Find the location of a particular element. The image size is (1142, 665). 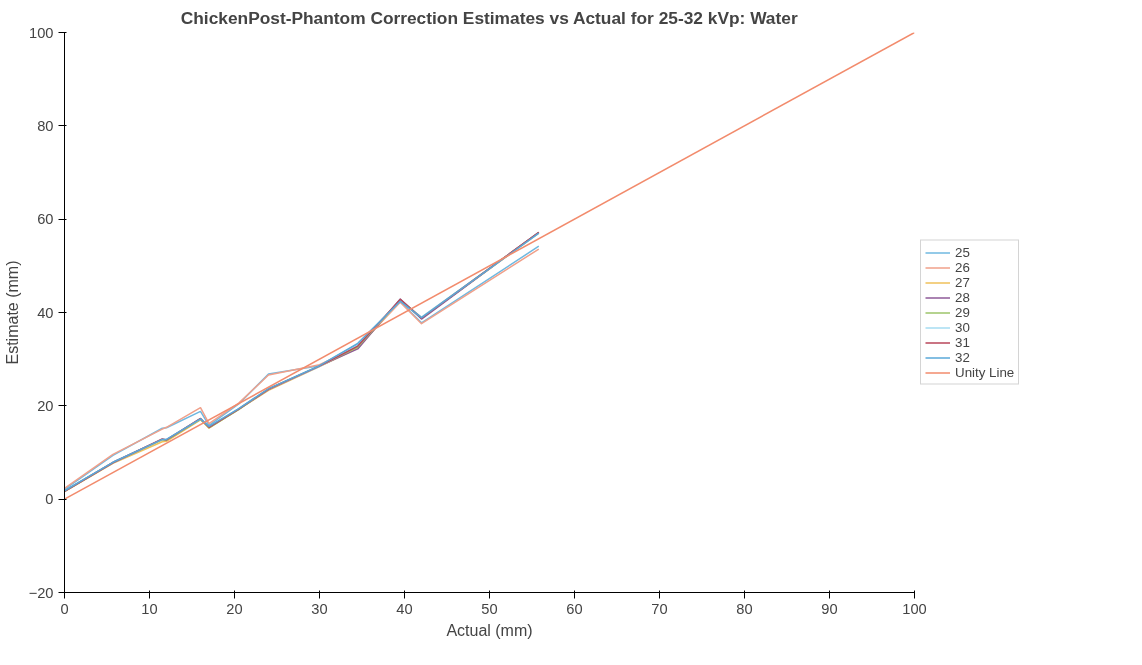

legend-label: 32 is located at coordinates (963, 357).